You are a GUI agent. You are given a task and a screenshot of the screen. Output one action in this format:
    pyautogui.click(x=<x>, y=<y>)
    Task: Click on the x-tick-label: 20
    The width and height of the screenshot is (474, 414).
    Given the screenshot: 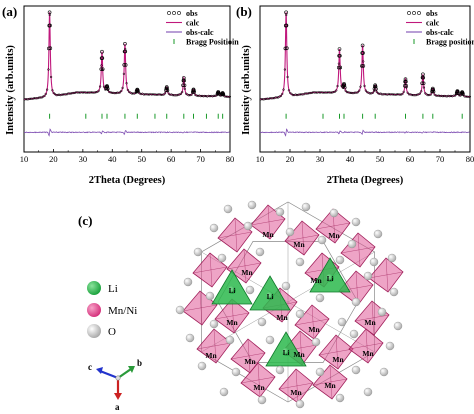 What is the action you would take?
    pyautogui.click(x=53, y=159)
    